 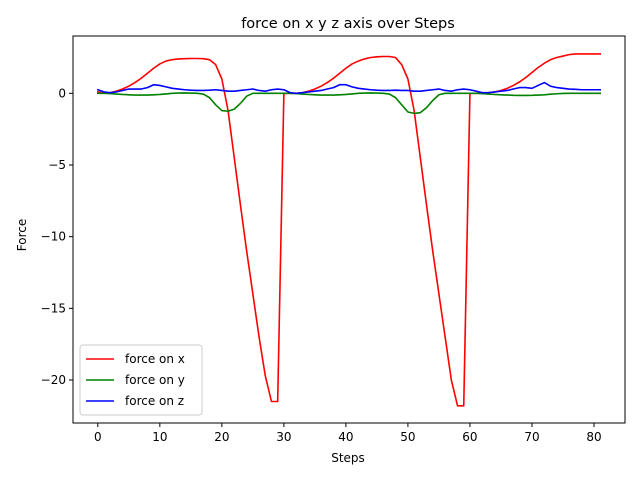 I want to click on y-tick-label: 0, so click(x=62, y=93).